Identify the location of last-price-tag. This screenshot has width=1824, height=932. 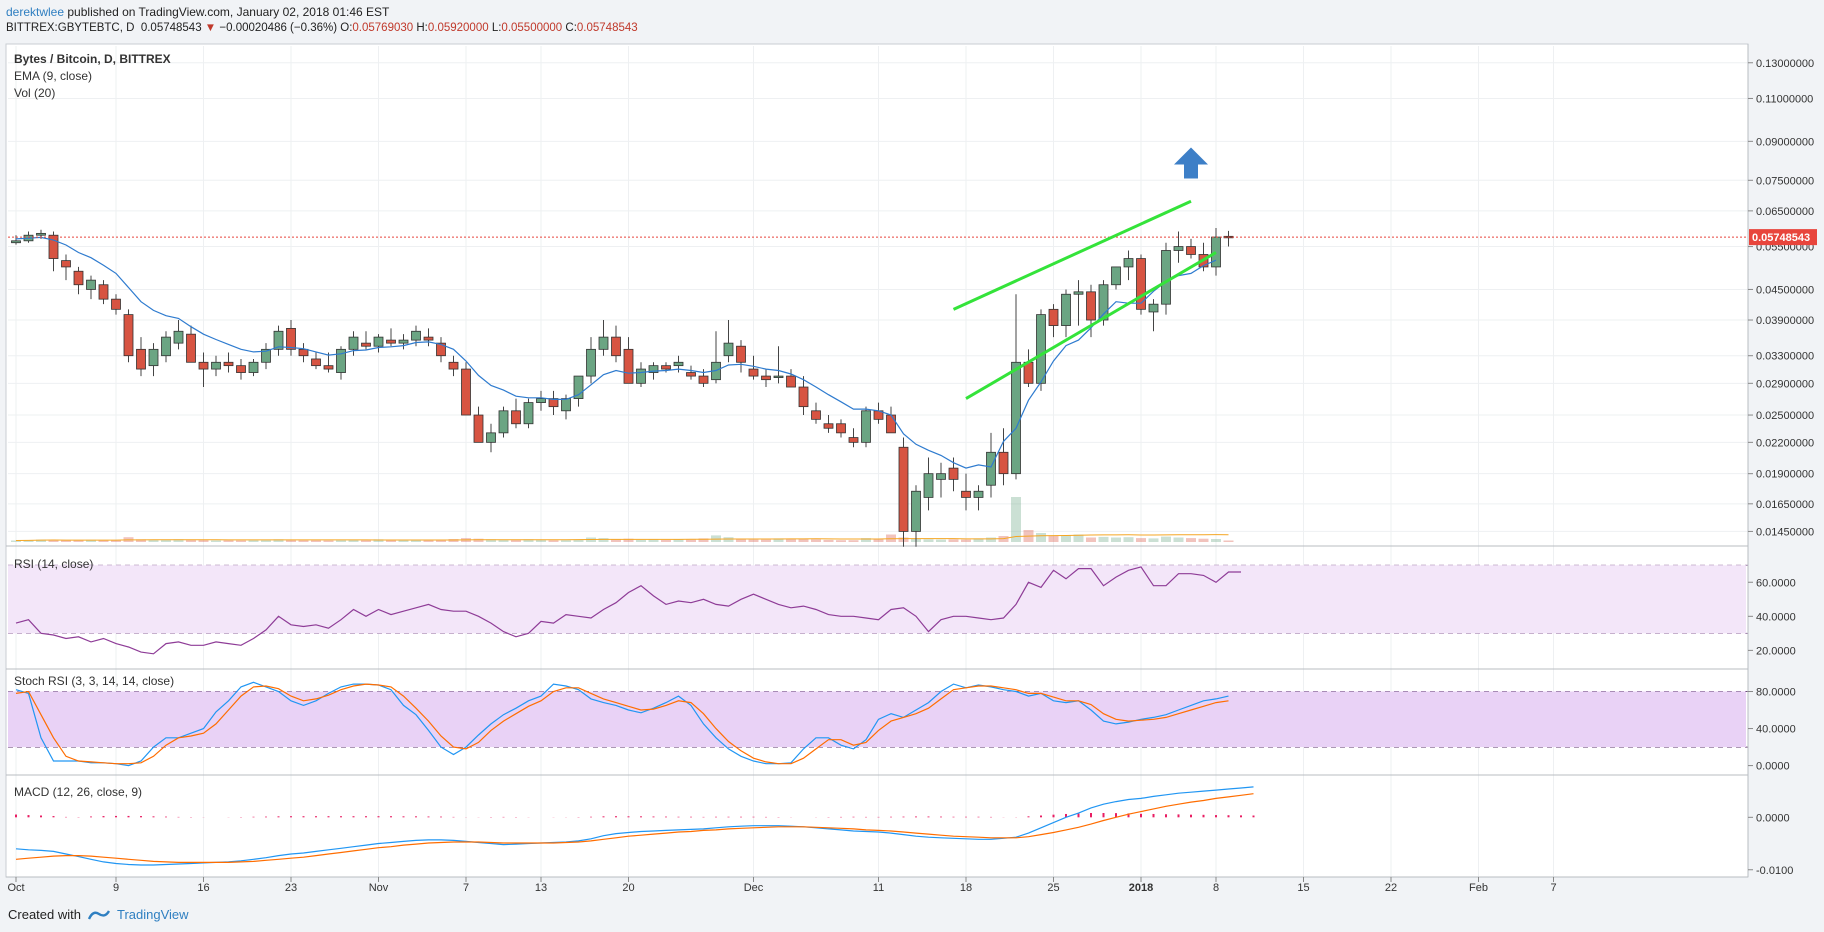
(1783, 237).